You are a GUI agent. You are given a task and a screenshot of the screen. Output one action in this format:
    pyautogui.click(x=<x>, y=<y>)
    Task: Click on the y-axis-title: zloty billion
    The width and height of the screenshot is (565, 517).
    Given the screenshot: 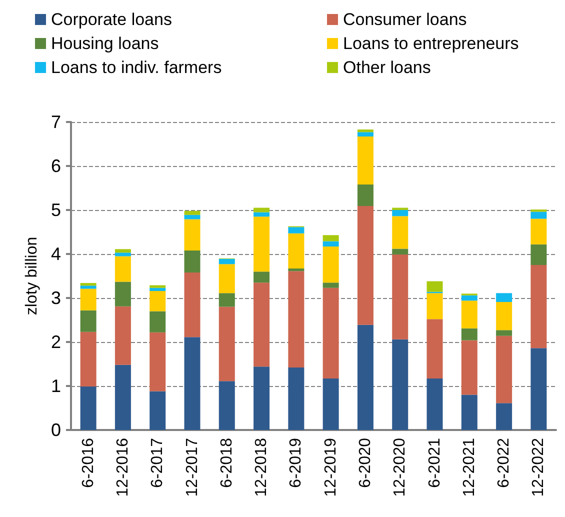 What is the action you would take?
    pyautogui.click(x=32, y=276)
    